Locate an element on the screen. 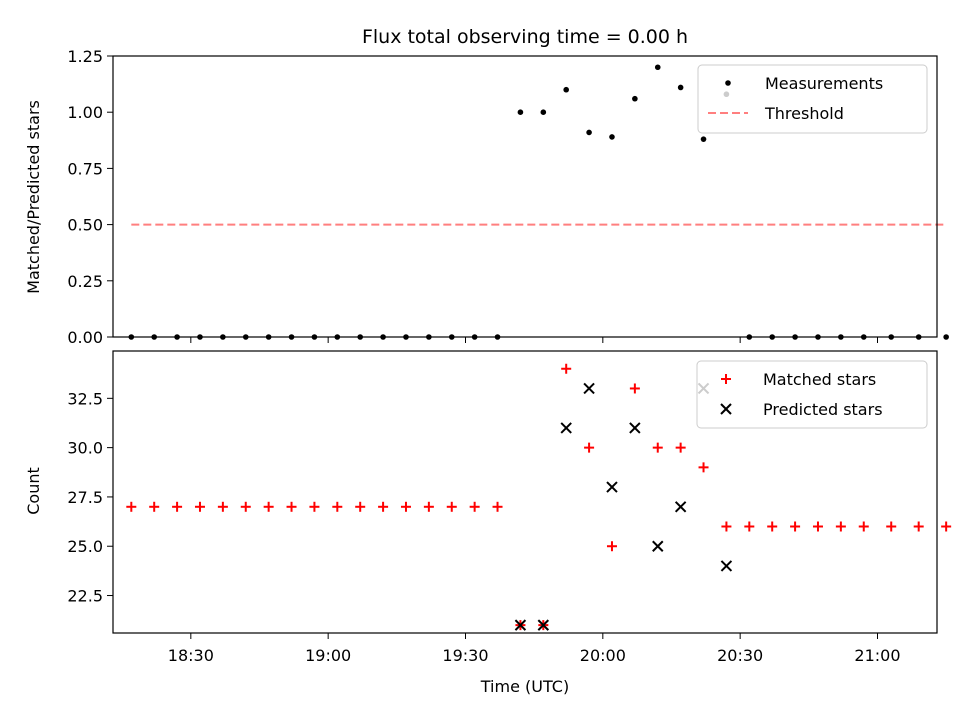 The width and height of the screenshot is (960, 720). y-tick-label: 0.75 is located at coordinates (85, 168).